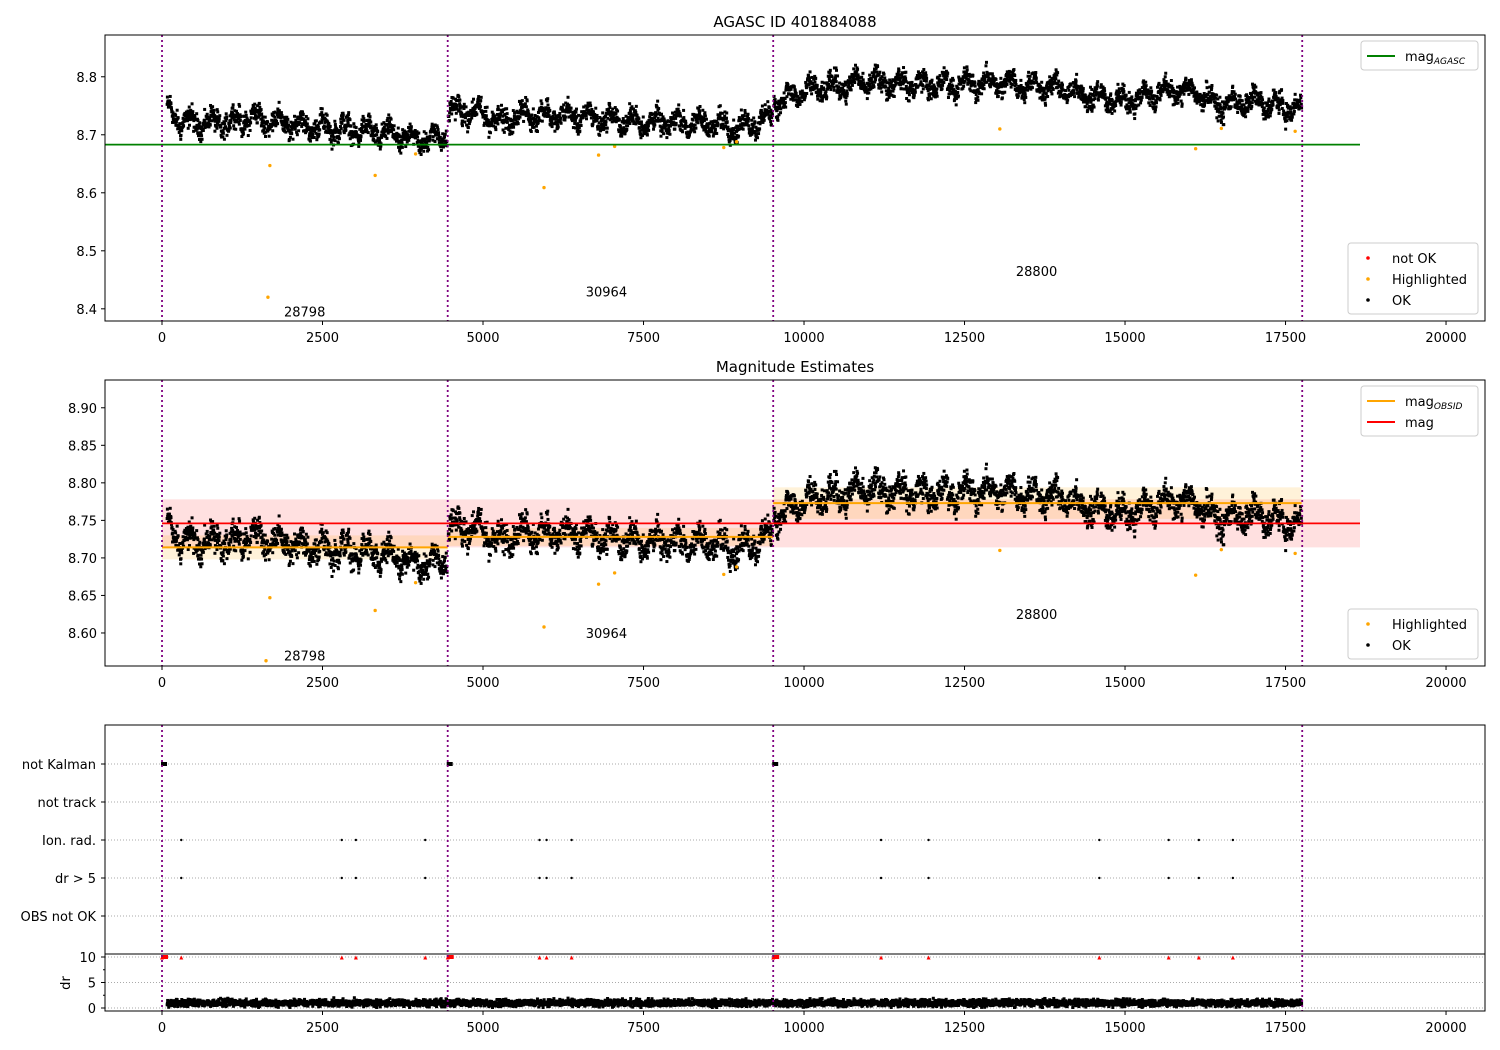 The width and height of the screenshot is (1500, 1050). What do you see at coordinates (1445, 338) in the screenshot?
I see `x-tick-label: 20000` at bounding box center [1445, 338].